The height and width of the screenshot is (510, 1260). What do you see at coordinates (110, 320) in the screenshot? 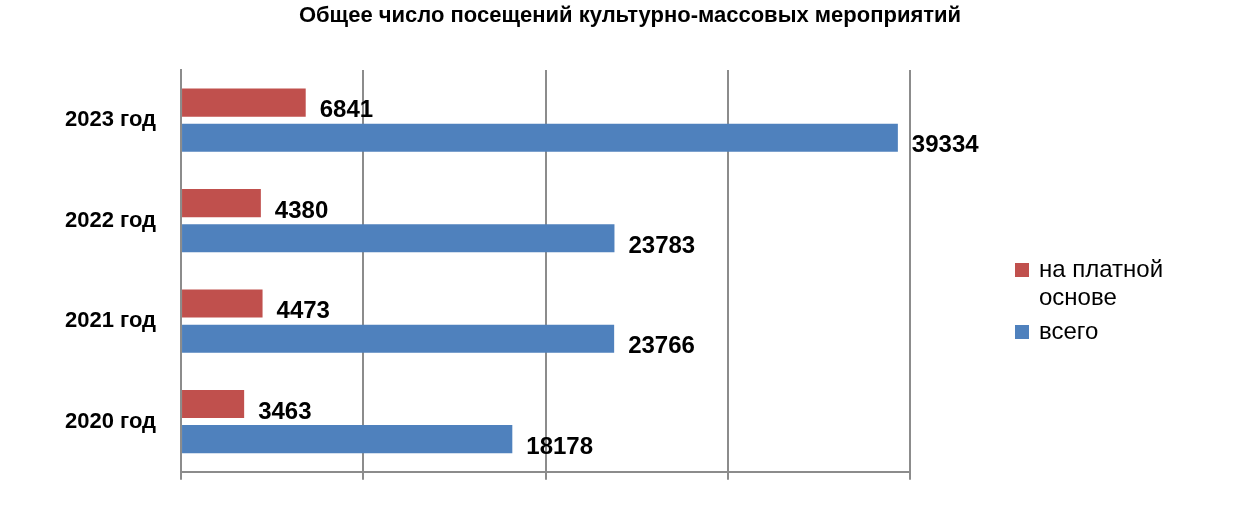
I see `y-tick-label: 2021 год` at bounding box center [110, 320].